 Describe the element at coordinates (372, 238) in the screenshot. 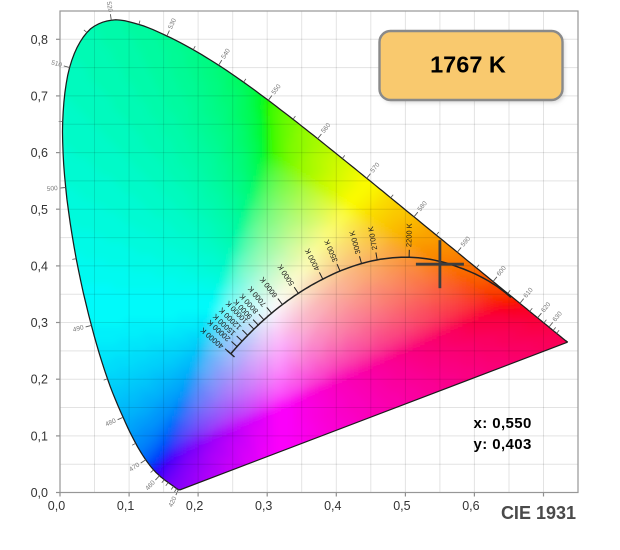

I see `svg-text: 2700 K` at that location.